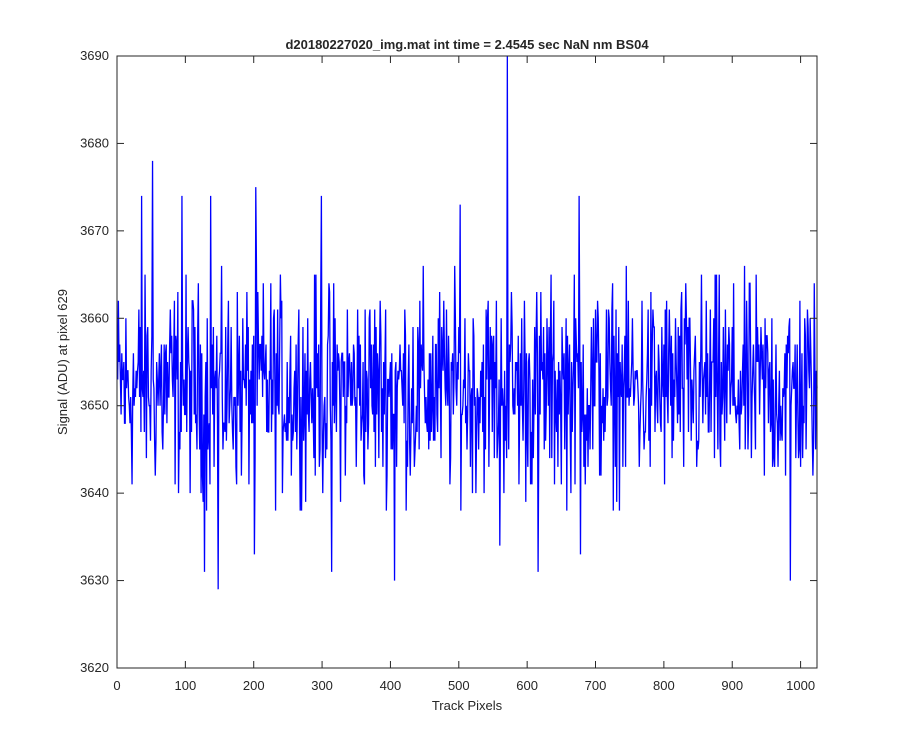 The height and width of the screenshot is (750, 900). I want to click on y-tick-label: 3650, so click(94, 405).